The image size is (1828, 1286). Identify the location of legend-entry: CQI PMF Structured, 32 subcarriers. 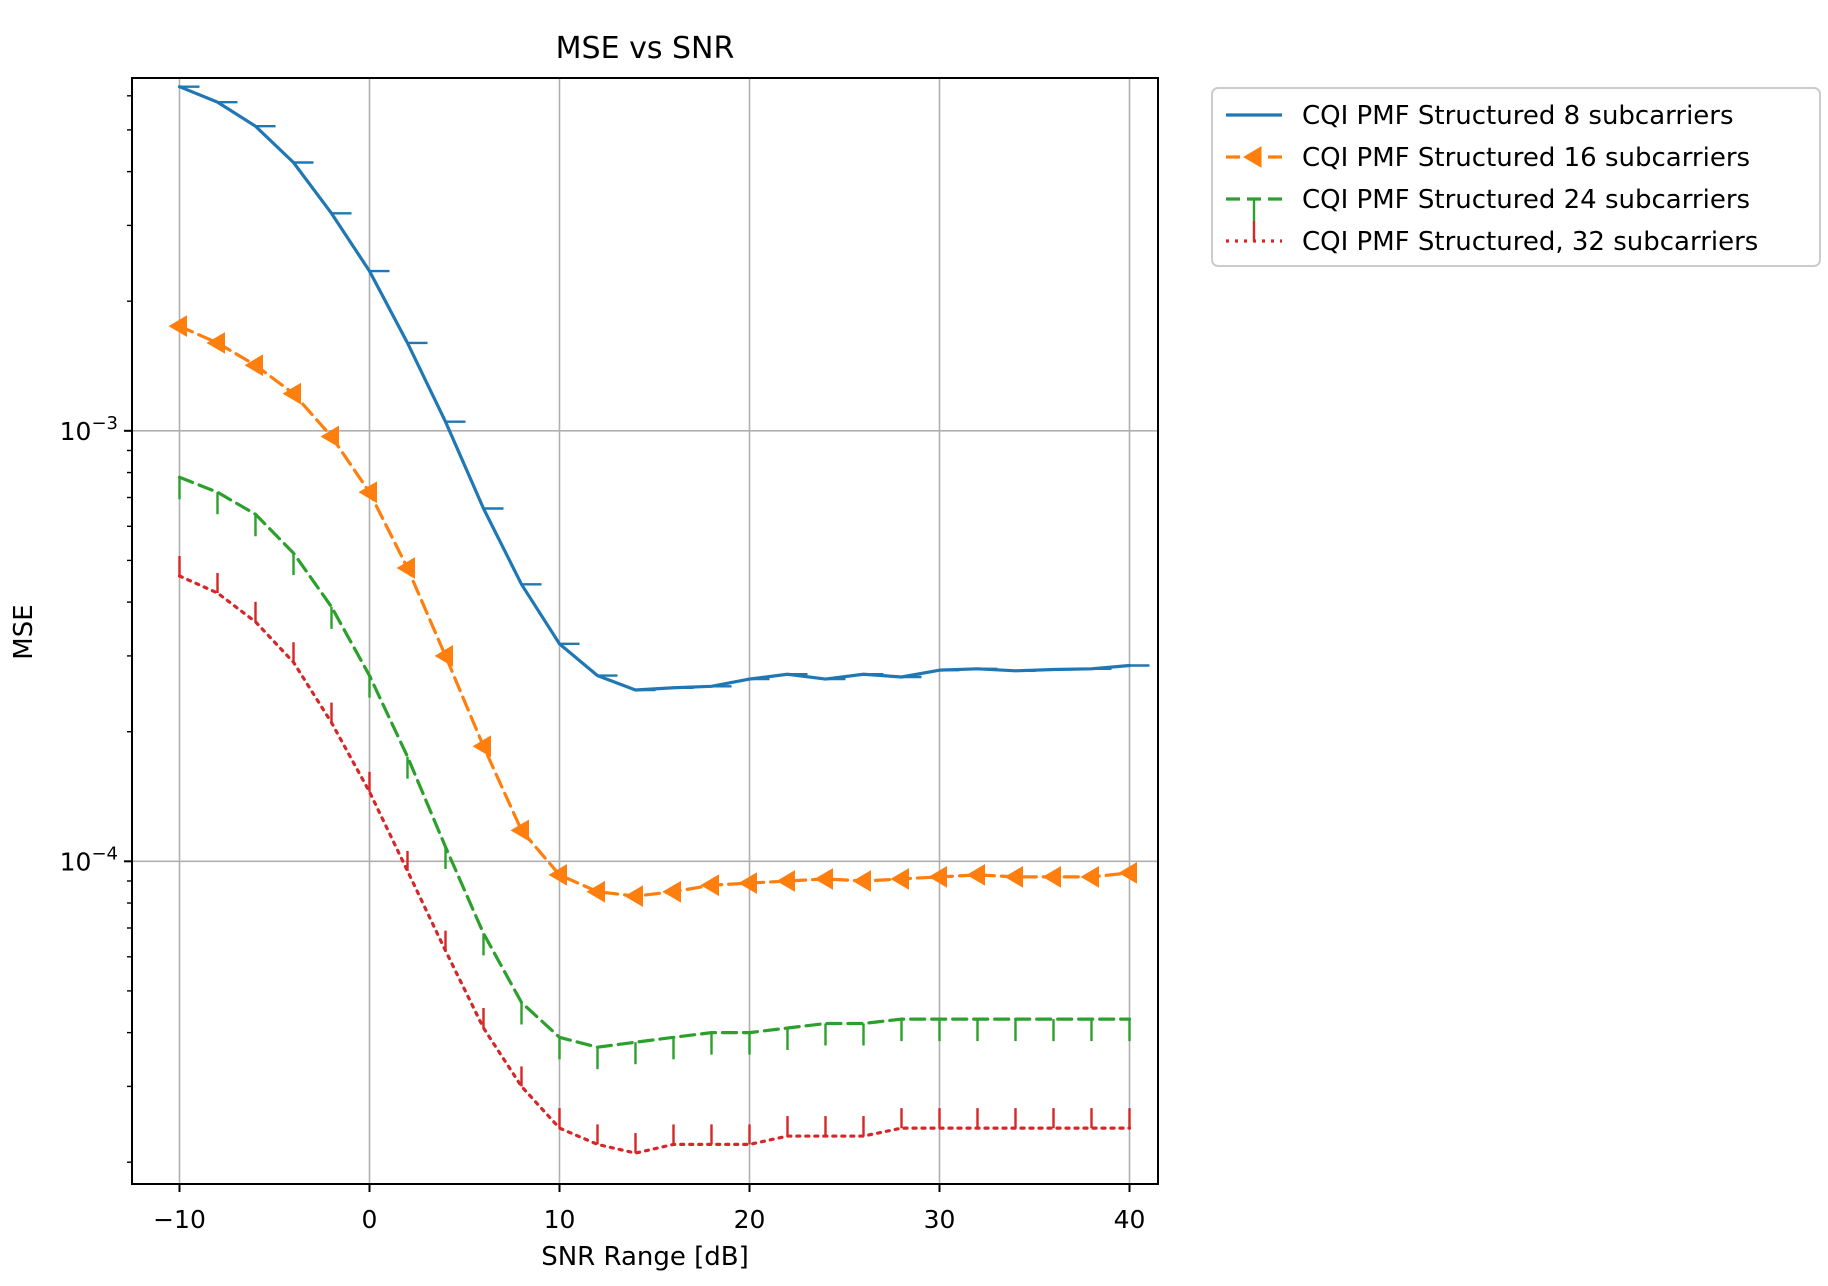
(1492, 239).